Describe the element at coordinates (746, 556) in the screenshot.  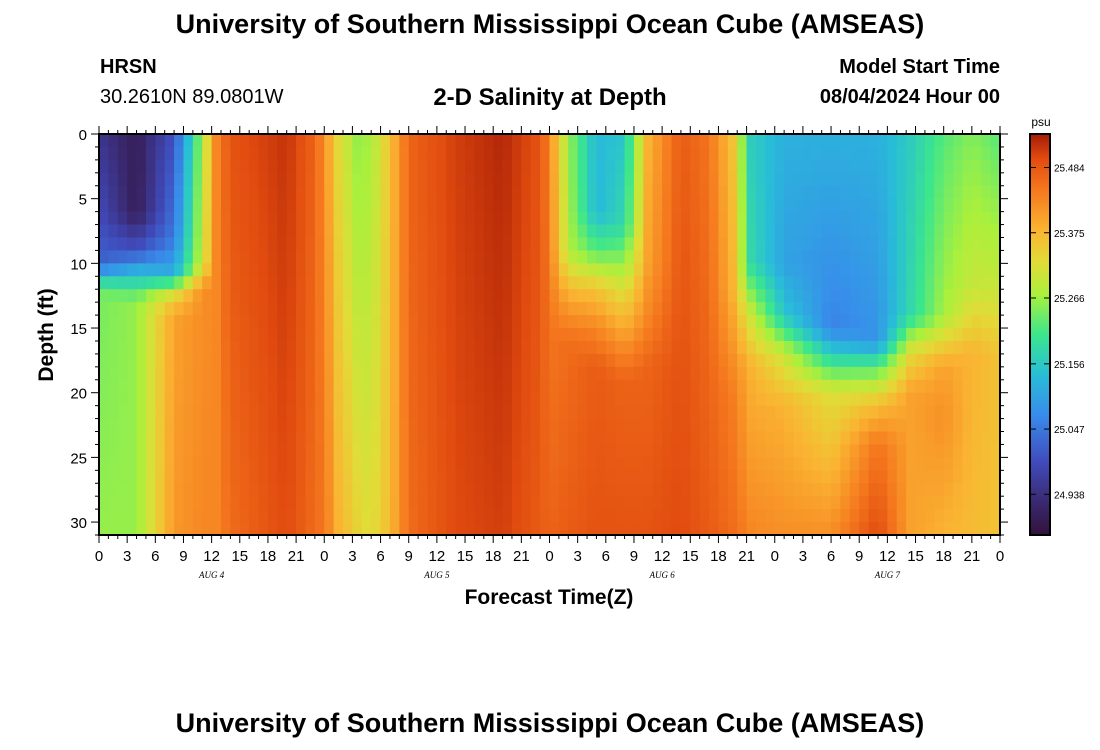
I see `x-tick-label: 21` at that location.